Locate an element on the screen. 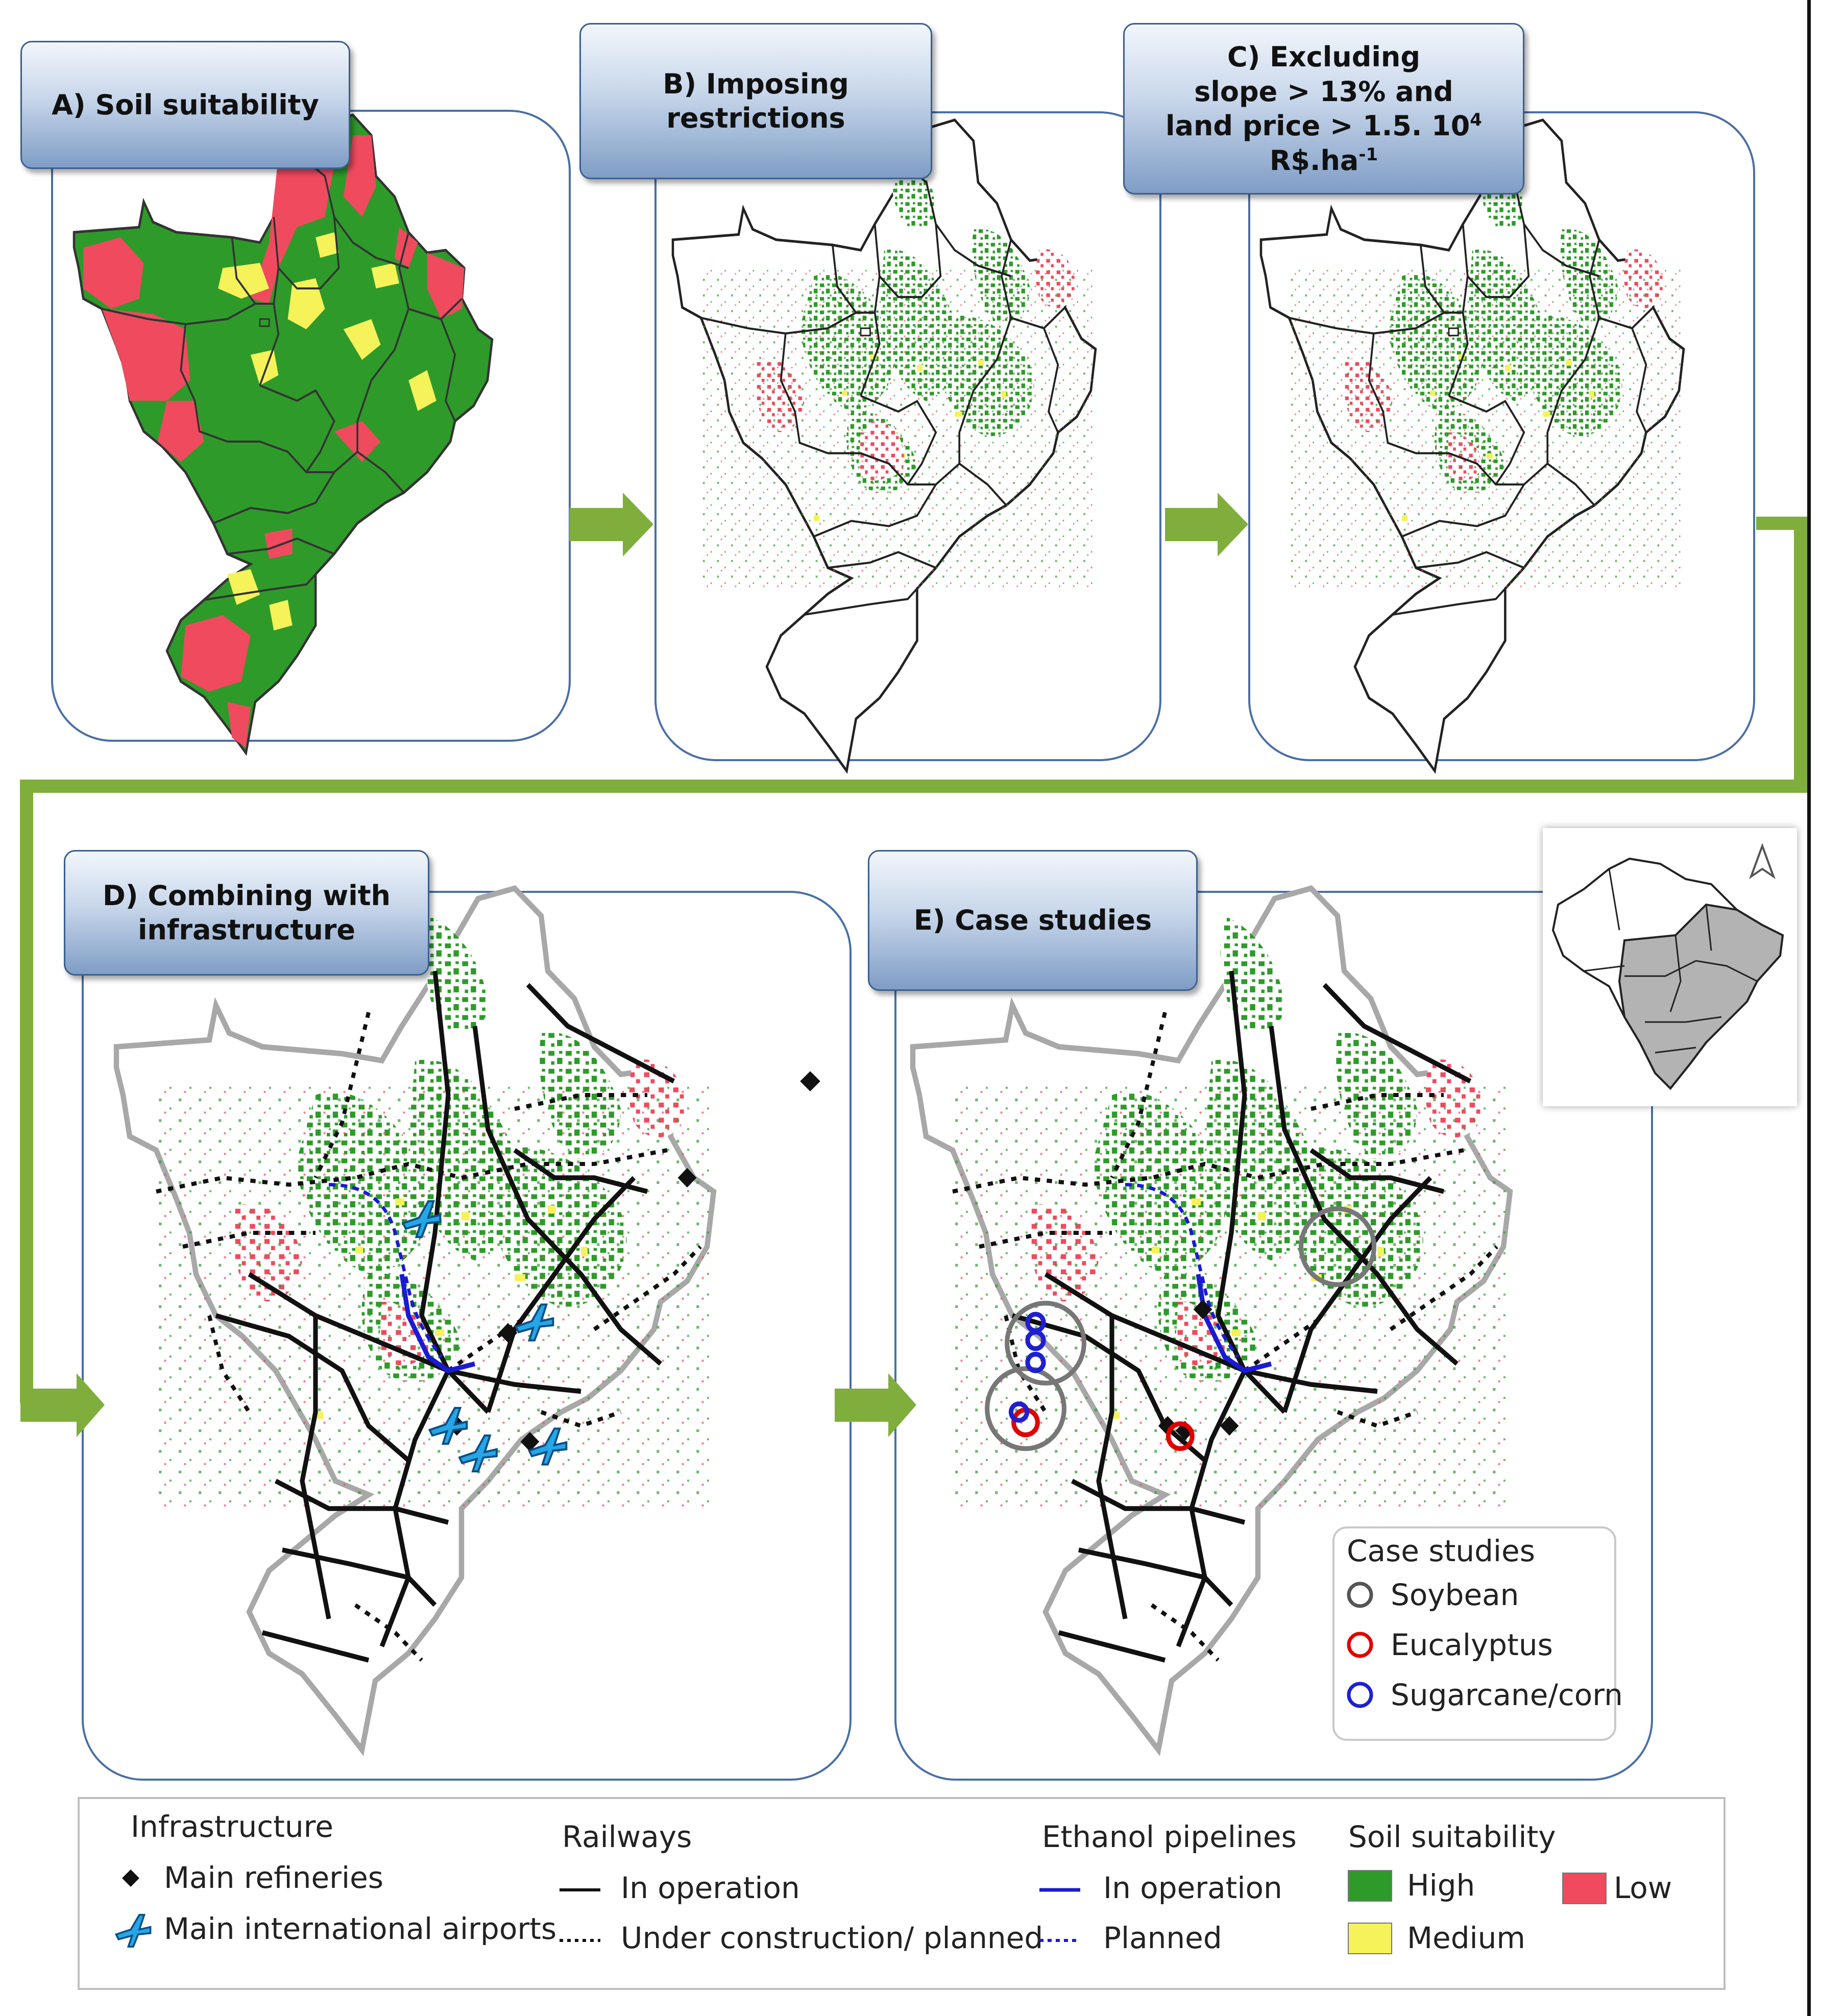 This screenshot has width=1821, height=2016. map-panel-d is located at coordinates (415, 1319).